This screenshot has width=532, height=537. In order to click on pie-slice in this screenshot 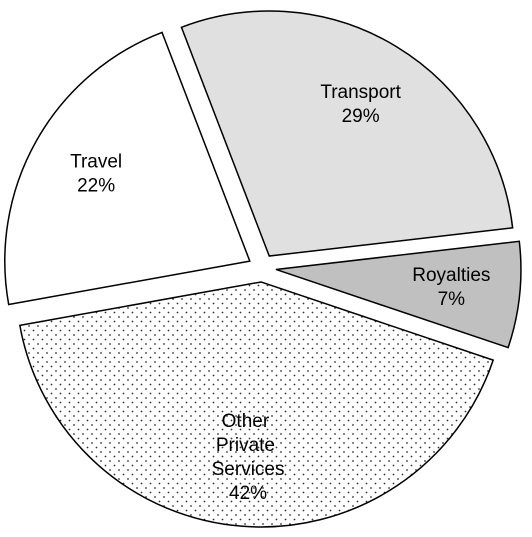, I will do `click(398, 294)`.